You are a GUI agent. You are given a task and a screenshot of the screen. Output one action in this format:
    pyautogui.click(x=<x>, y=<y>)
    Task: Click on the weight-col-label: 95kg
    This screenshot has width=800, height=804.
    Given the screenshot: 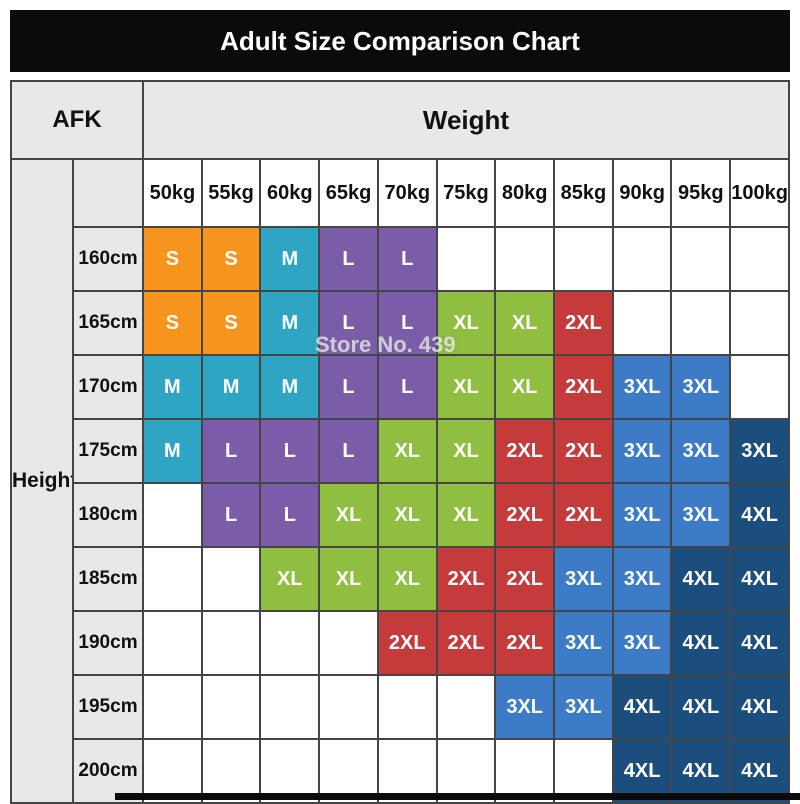 What is the action you would take?
    pyautogui.click(x=701, y=193)
    